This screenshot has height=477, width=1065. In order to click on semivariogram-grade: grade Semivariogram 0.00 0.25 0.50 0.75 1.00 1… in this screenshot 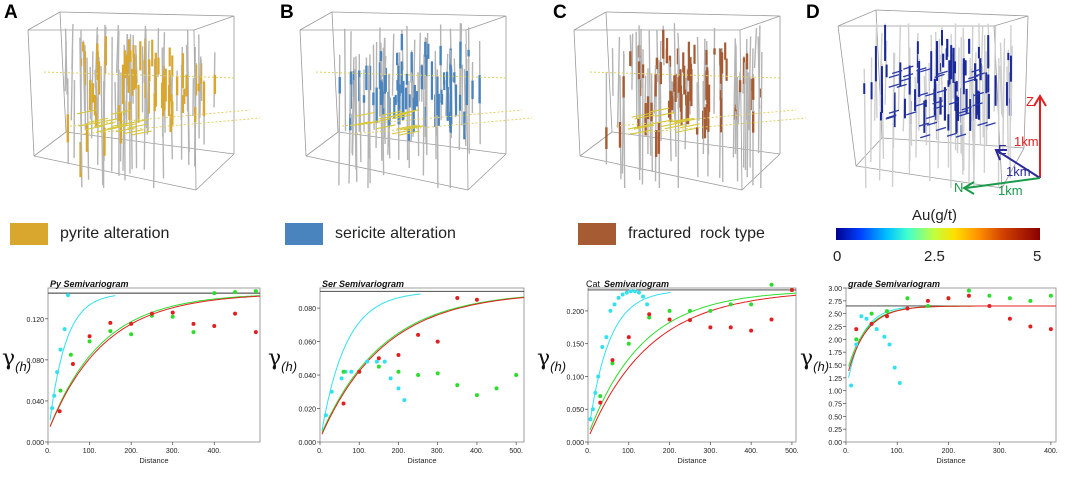, I will do `click(942, 372)`.